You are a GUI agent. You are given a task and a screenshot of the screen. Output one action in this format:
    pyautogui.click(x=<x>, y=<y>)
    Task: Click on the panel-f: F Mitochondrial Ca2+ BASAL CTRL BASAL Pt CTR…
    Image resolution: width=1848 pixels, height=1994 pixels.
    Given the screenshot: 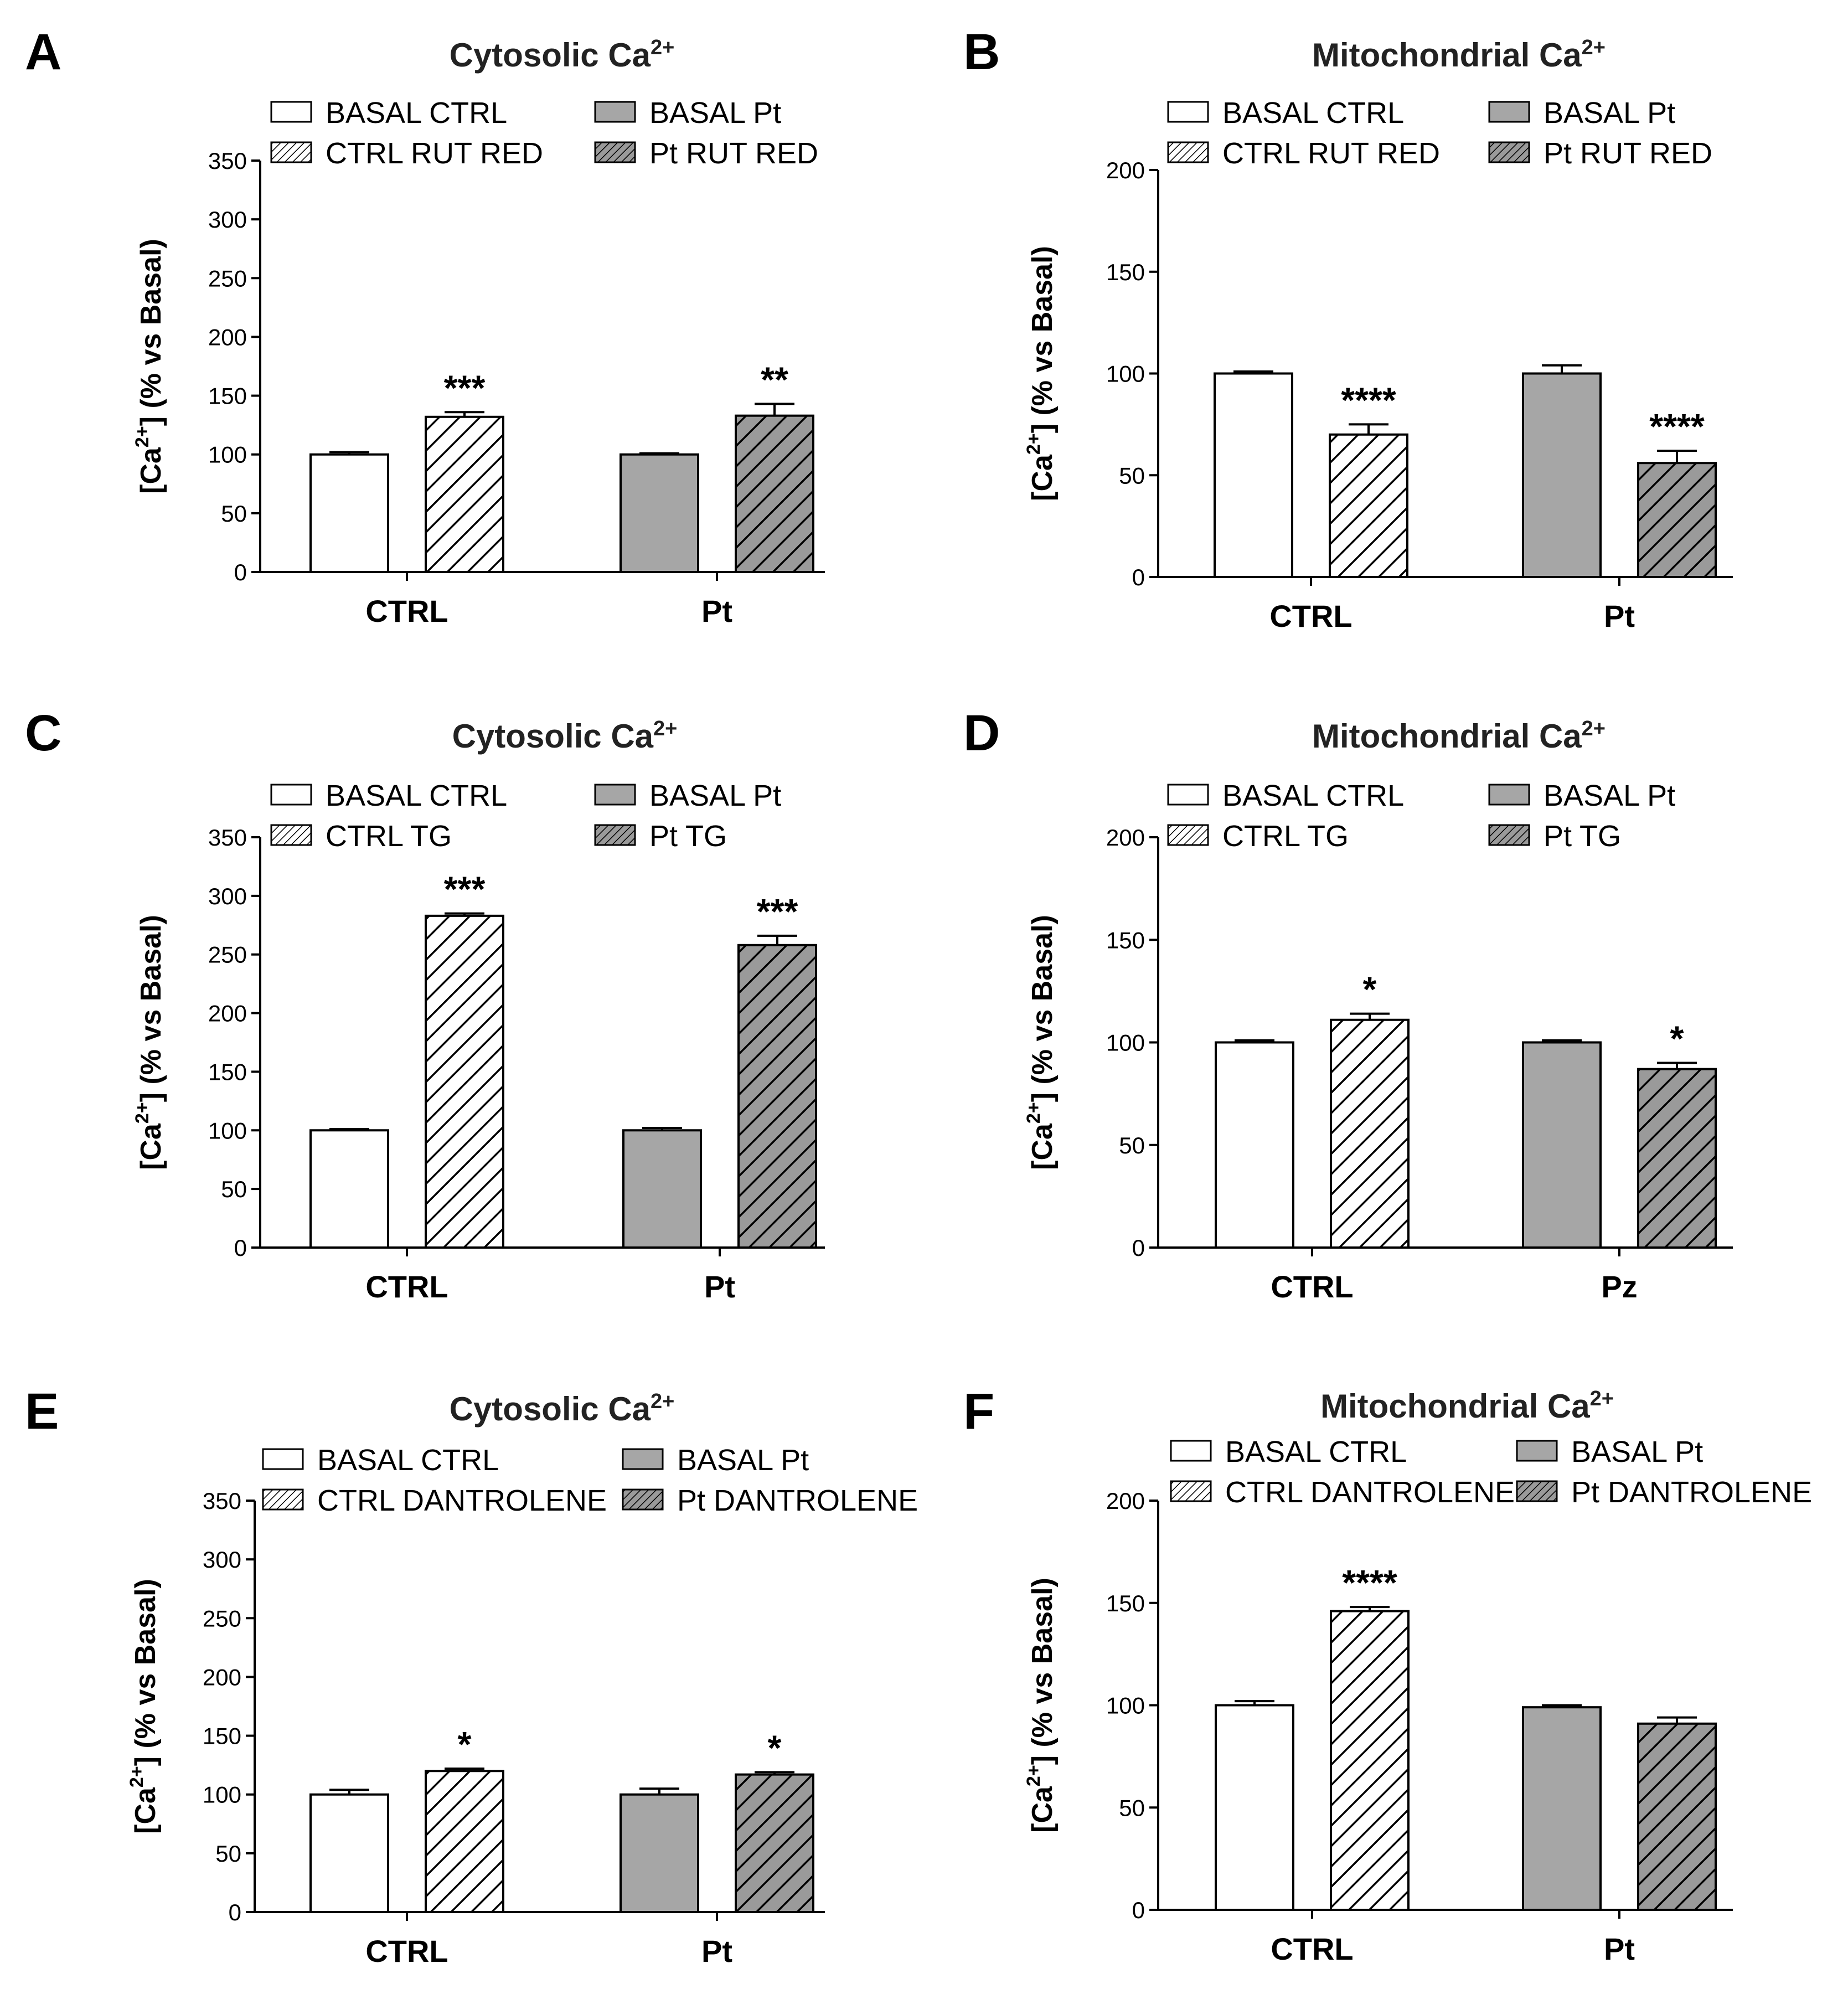 What is the action you would take?
    pyautogui.click(x=1387, y=1675)
    